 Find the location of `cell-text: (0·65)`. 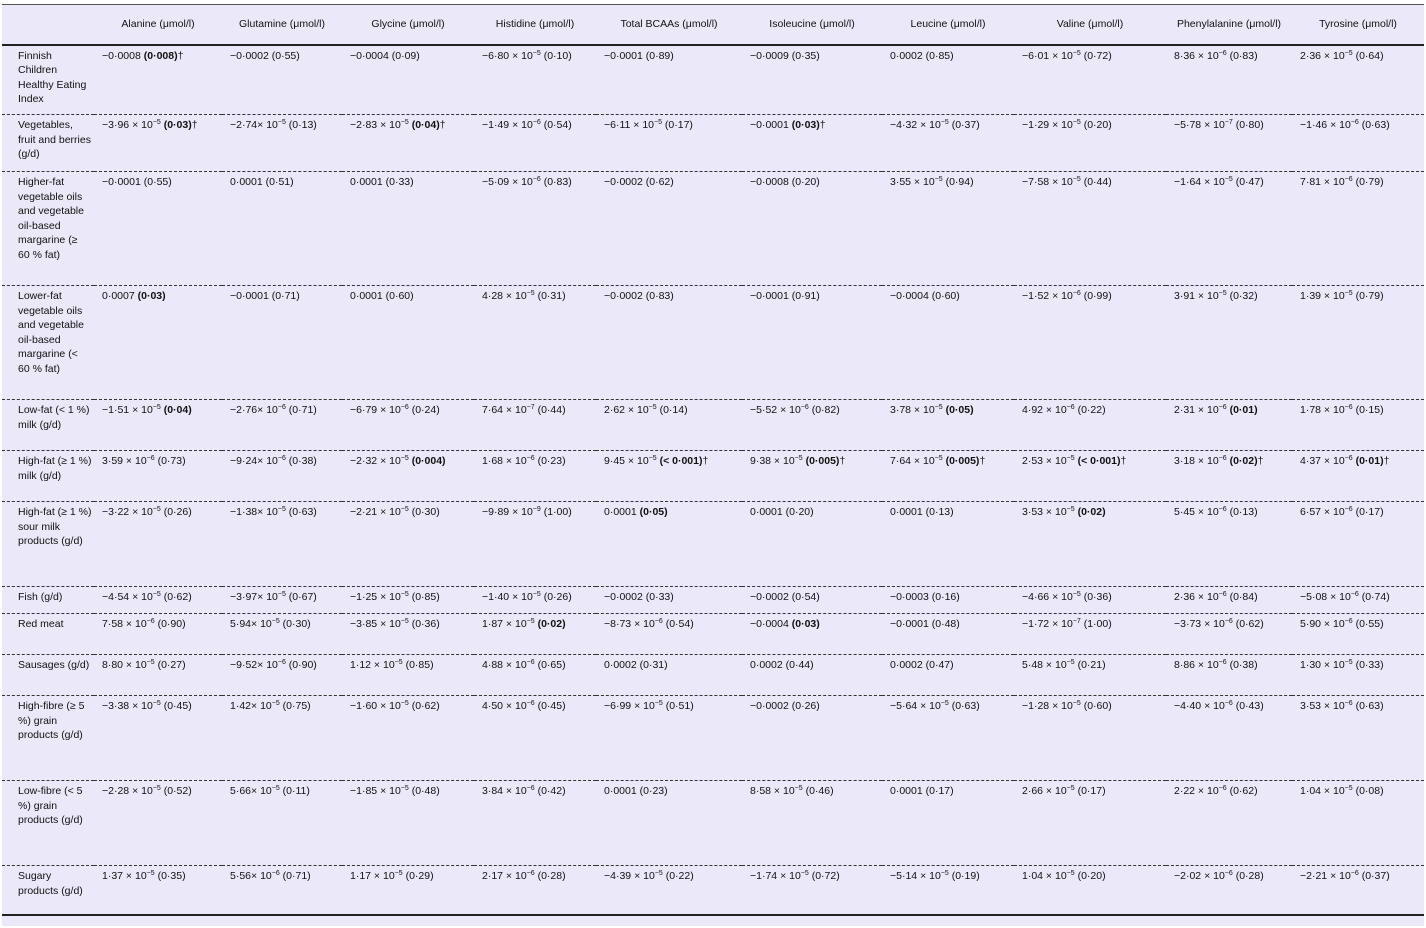

cell-text: (0·65) is located at coordinates (550, 665).